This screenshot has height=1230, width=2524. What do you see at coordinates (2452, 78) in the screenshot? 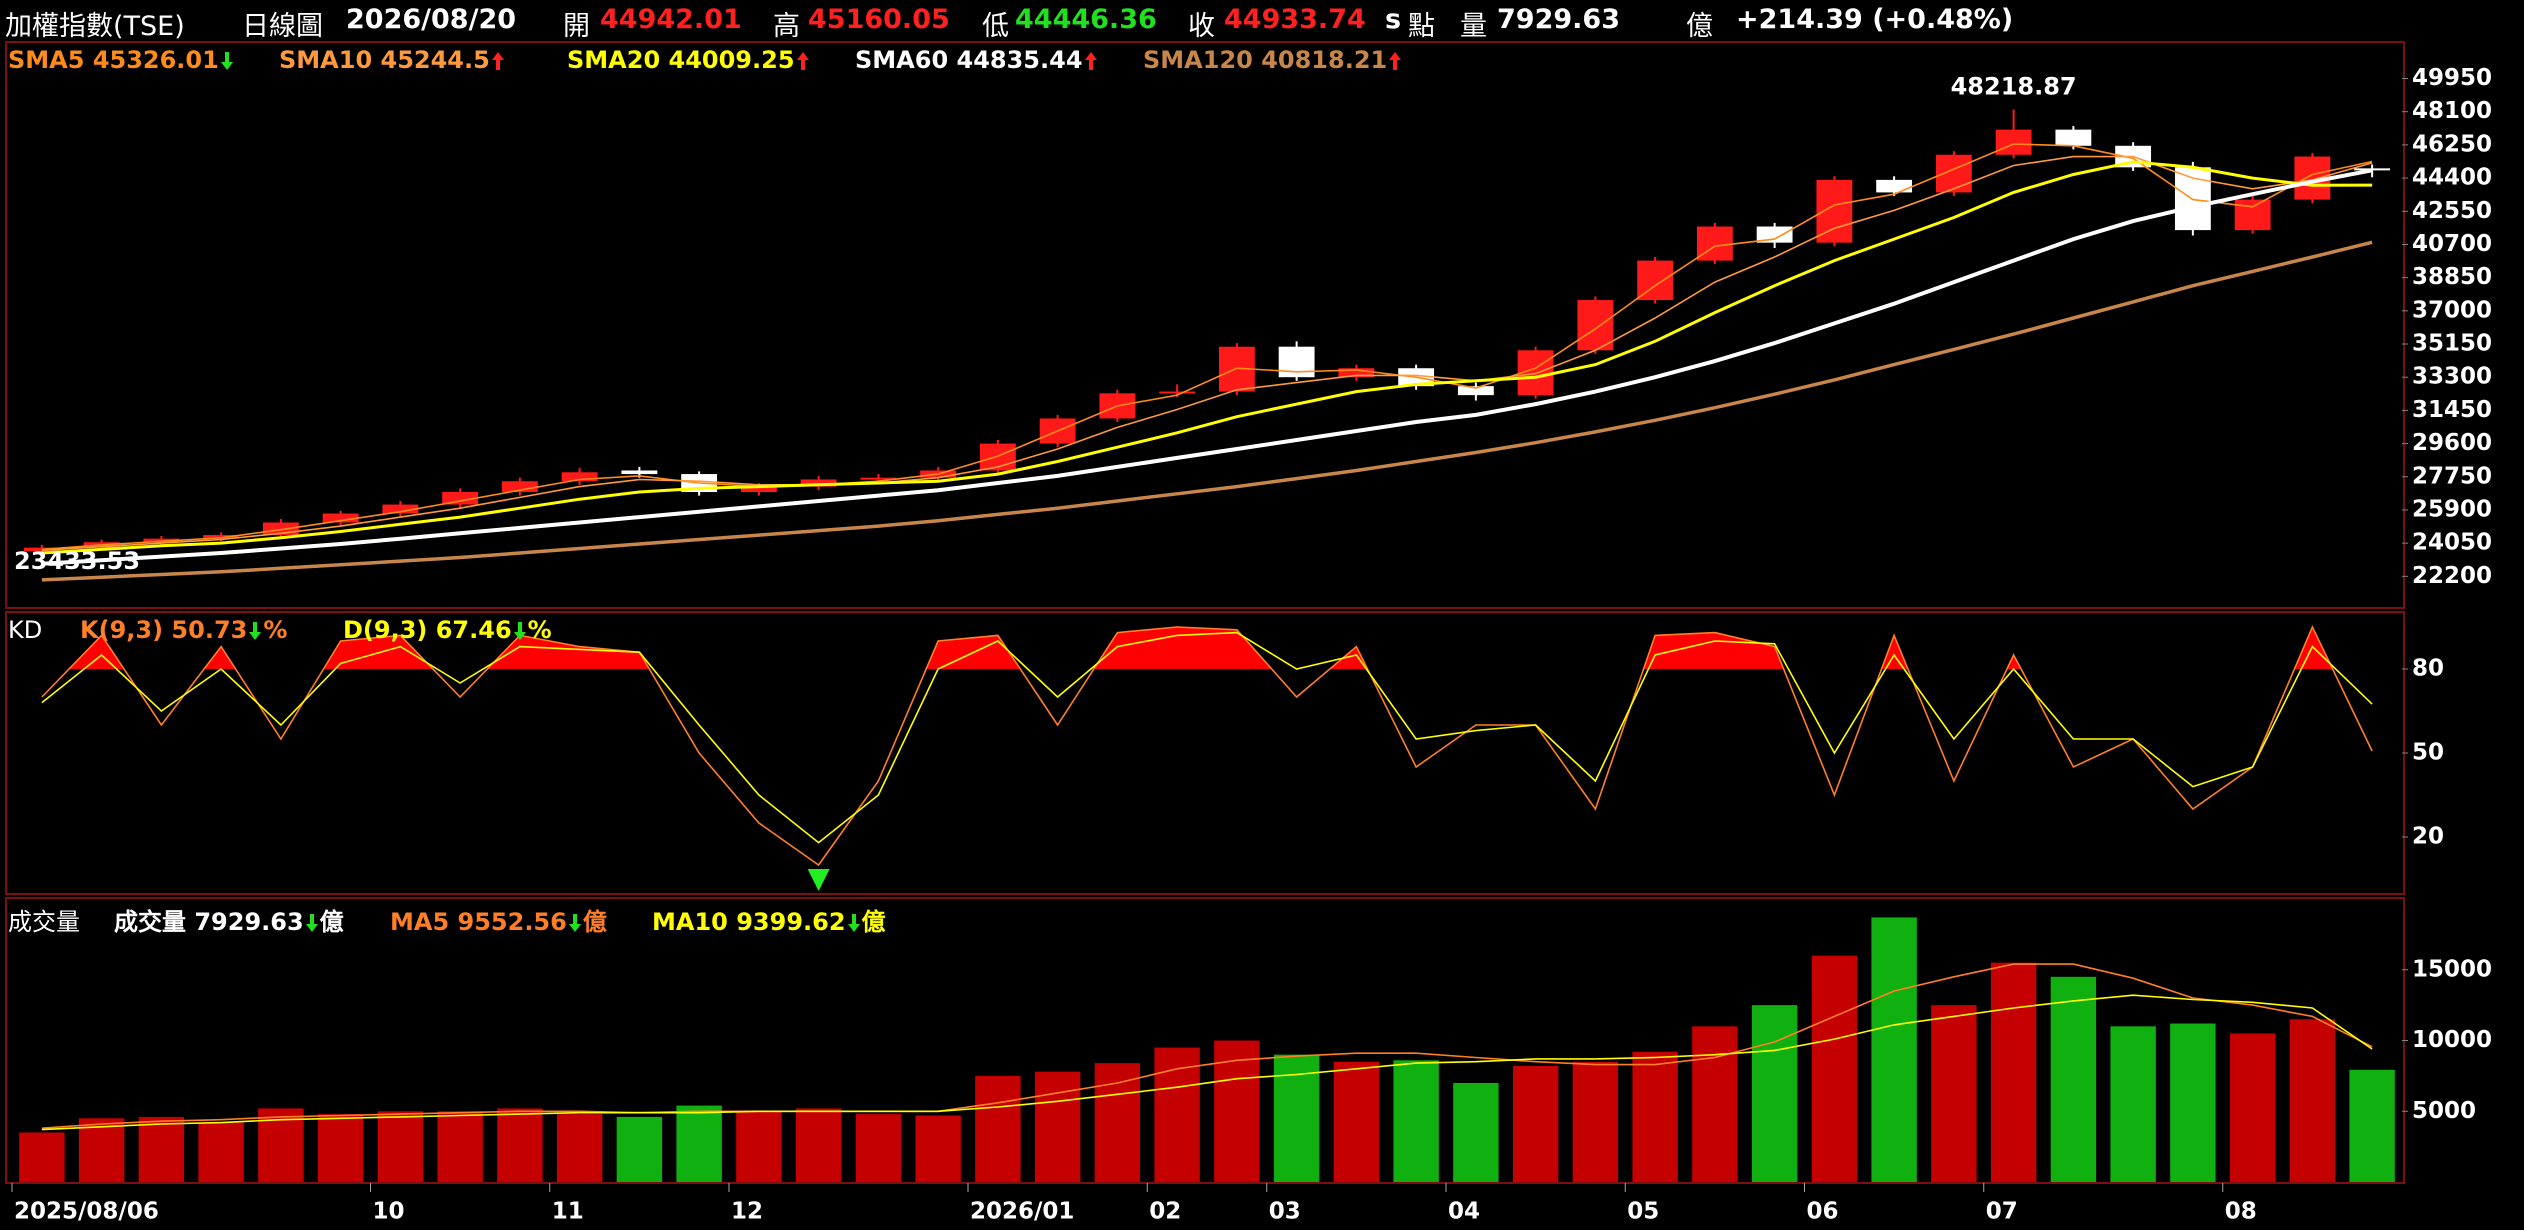
I see `y-tick-label: 49950` at bounding box center [2452, 78].